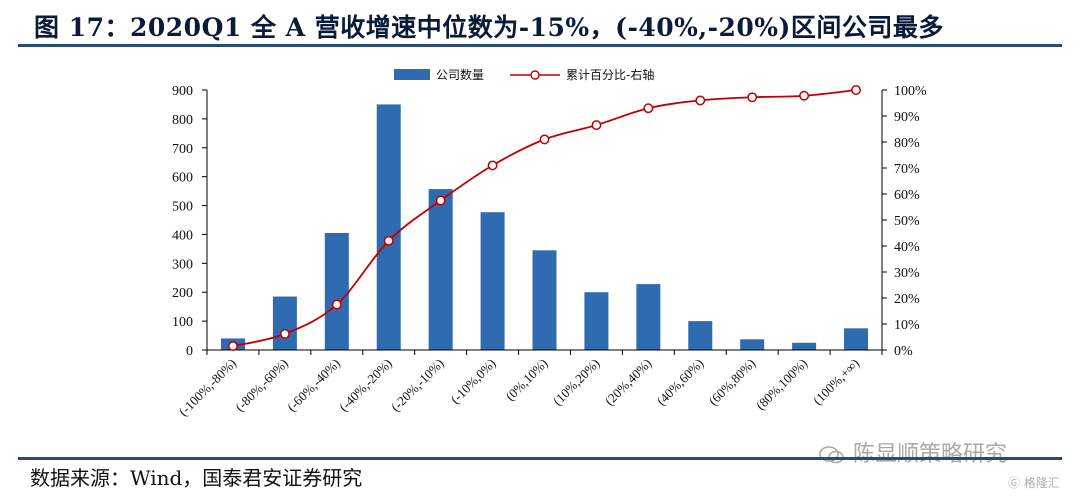  I want to click on source-note: 数据来源：Wind，国泰君安证券研究, so click(196, 478).